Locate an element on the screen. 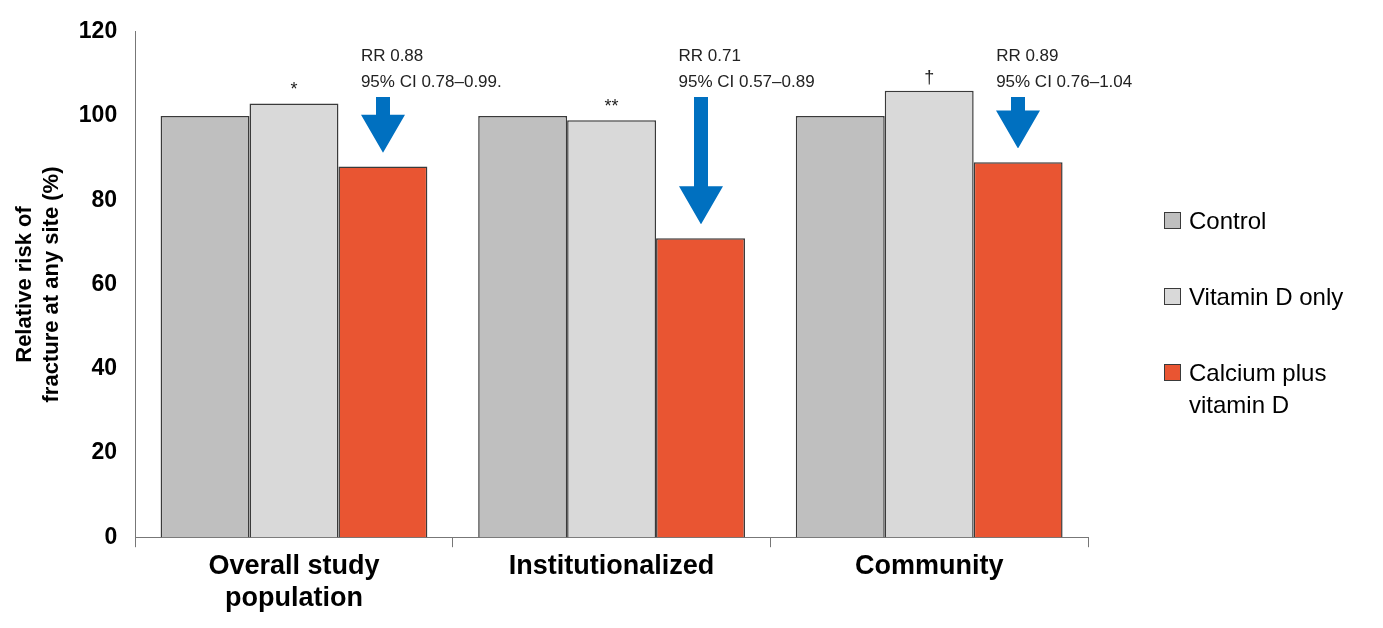  y-tick-label: 60 is located at coordinates (104, 282).